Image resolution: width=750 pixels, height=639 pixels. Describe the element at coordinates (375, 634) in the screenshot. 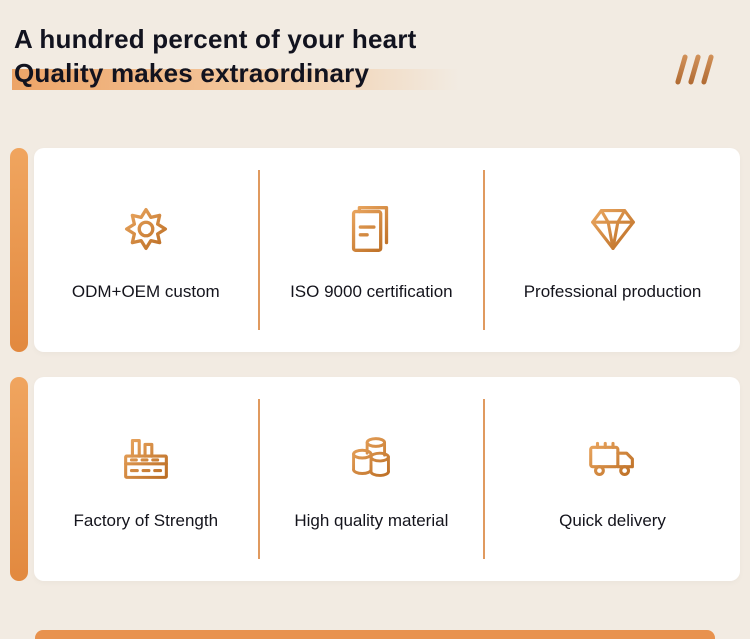

I see `bottom-accent-bar` at that location.